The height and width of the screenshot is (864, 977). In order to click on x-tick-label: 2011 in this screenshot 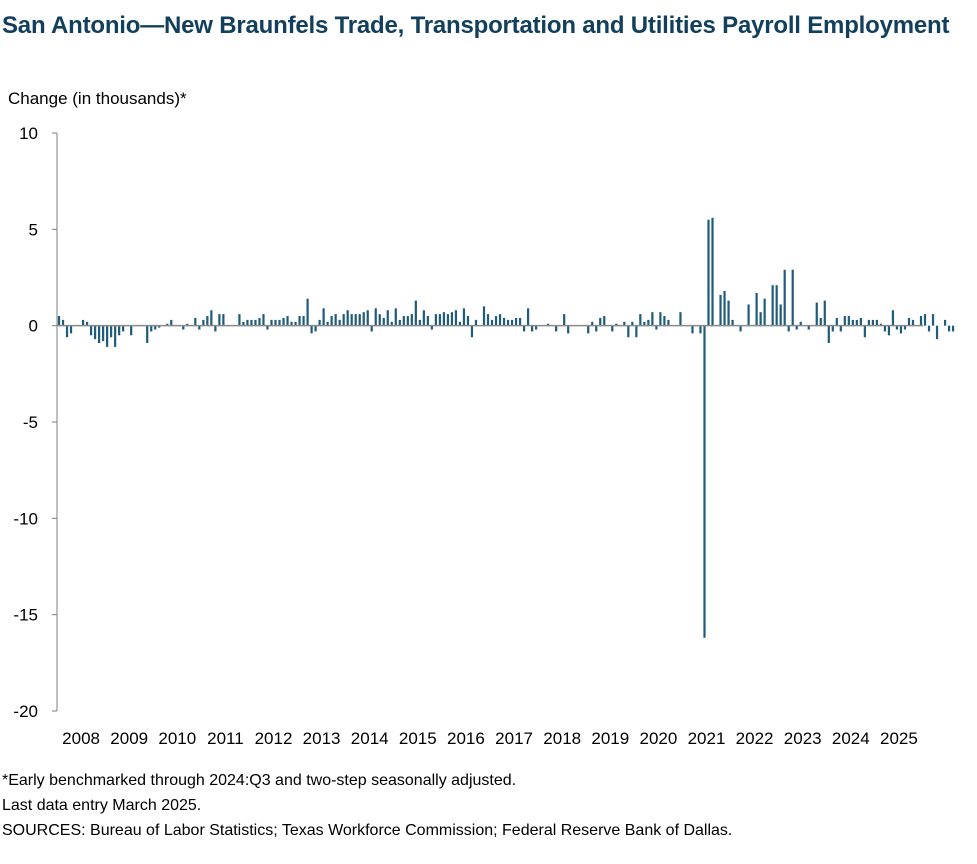, I will do `click(225, 738)`.